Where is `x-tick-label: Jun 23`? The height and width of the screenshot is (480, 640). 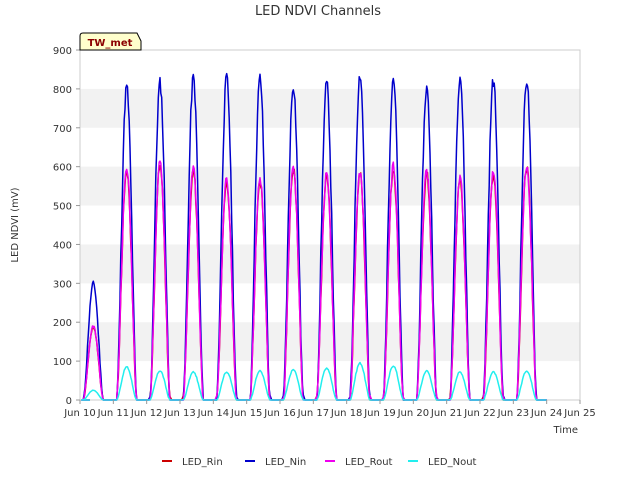 x-tick-label: Jun 23 is located at coordinates (513, 413).